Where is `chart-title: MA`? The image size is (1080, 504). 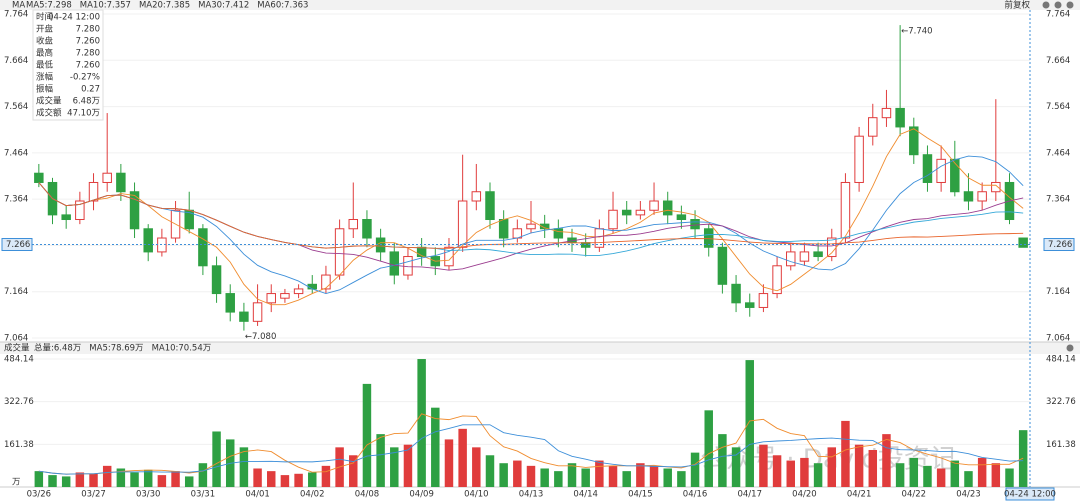
chart-title: MA is located at coordinates (18, 6).